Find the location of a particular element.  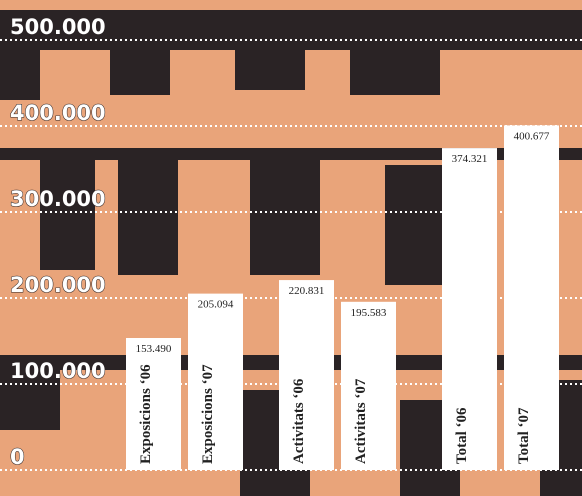

value-label: 400.677 is located at coordinates (532, 136).